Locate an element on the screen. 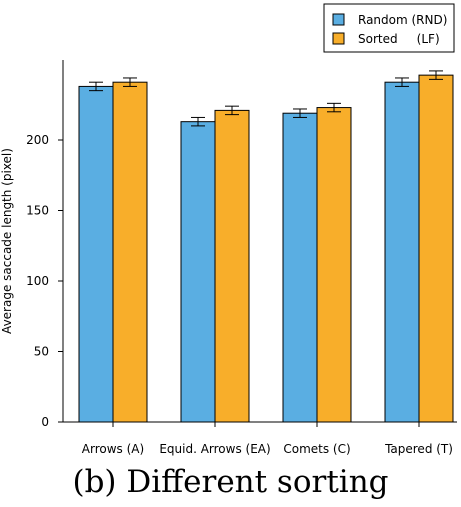 This screenshot has height=507, width=461. y-tick-label: 0 is located at coordinates (45, 422).